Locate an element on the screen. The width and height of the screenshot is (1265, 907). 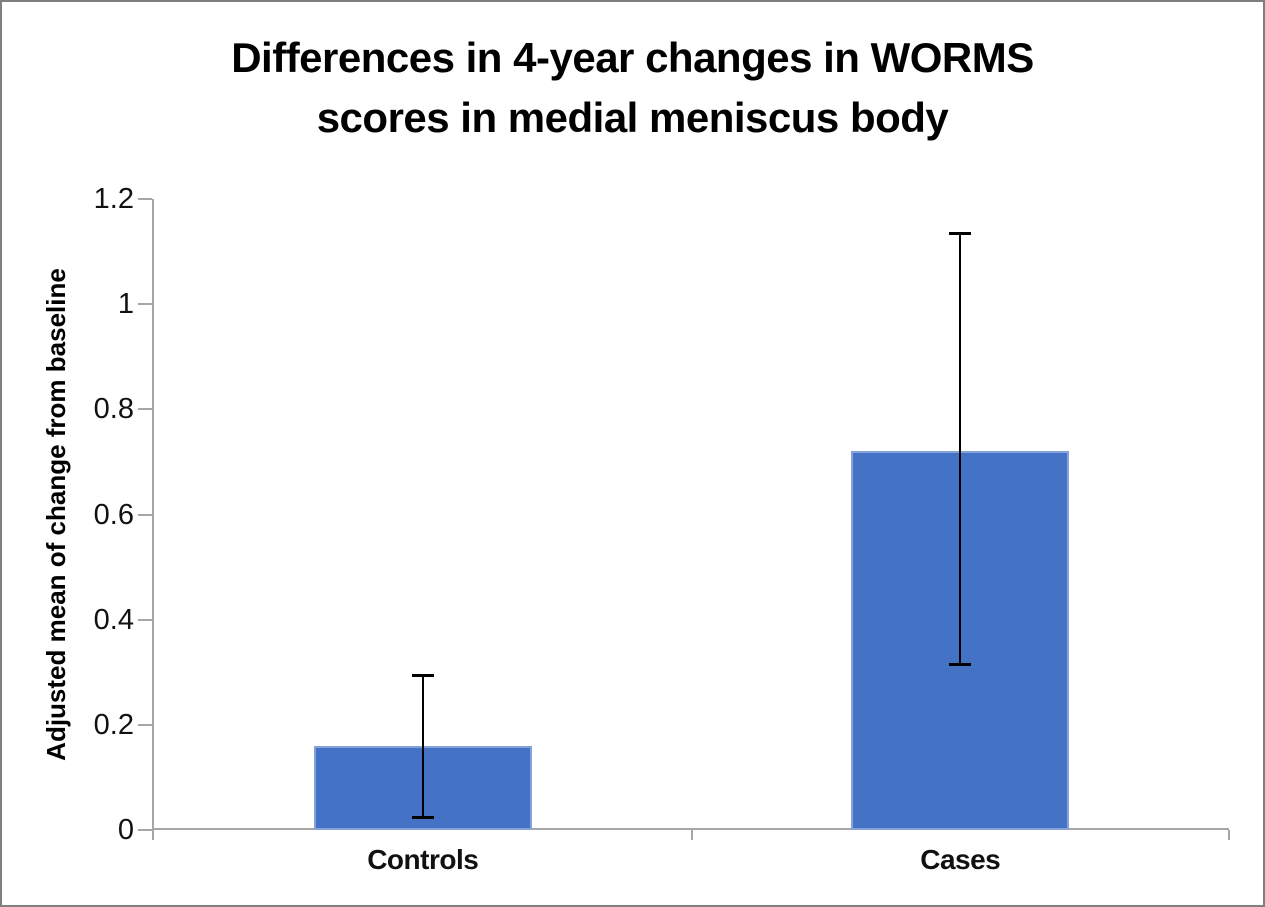
y-tick-label: 1.2 is located at coordinates (113, 199).